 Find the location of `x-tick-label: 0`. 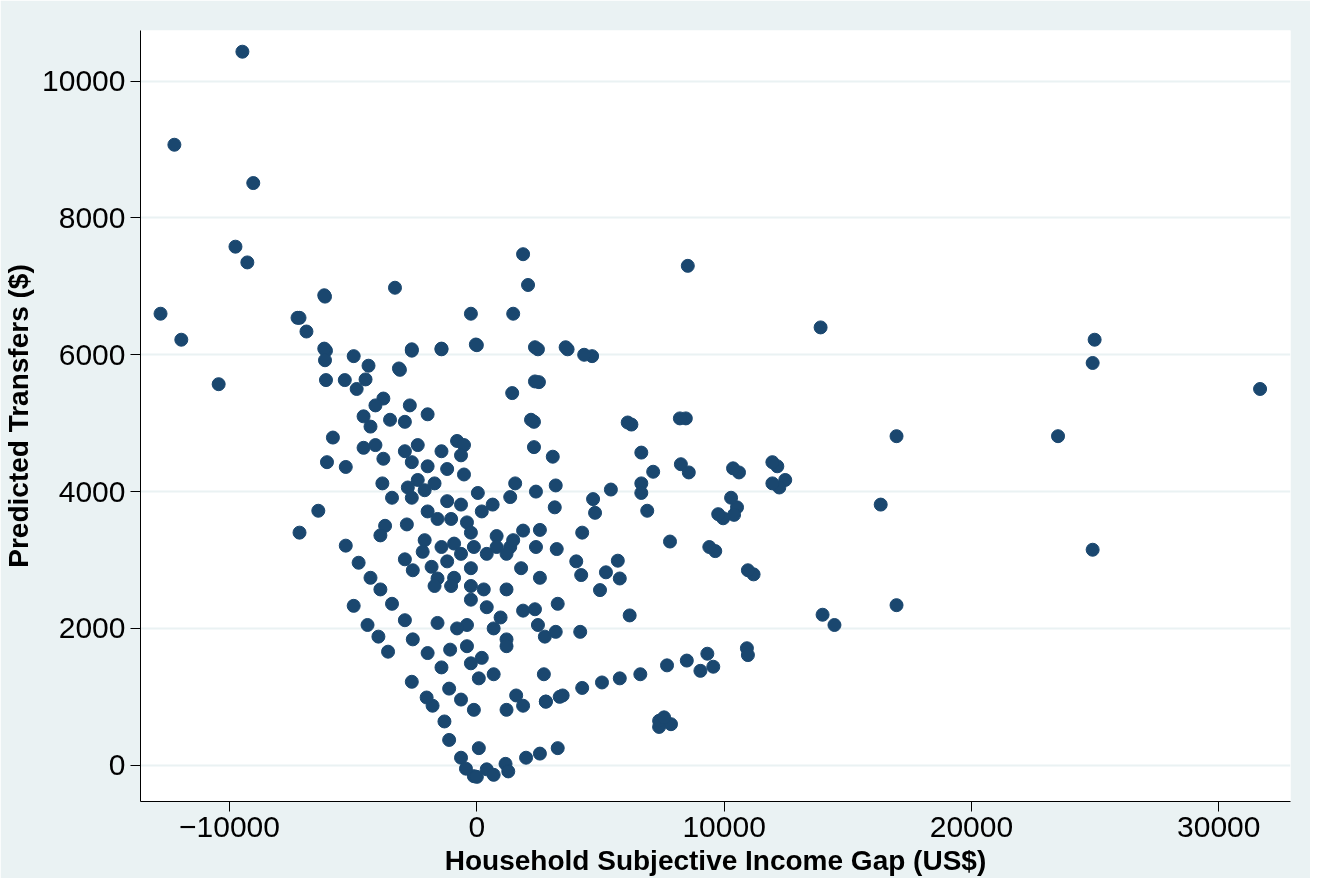

x-tick-label: 0 is located at coordinates (477, 826).